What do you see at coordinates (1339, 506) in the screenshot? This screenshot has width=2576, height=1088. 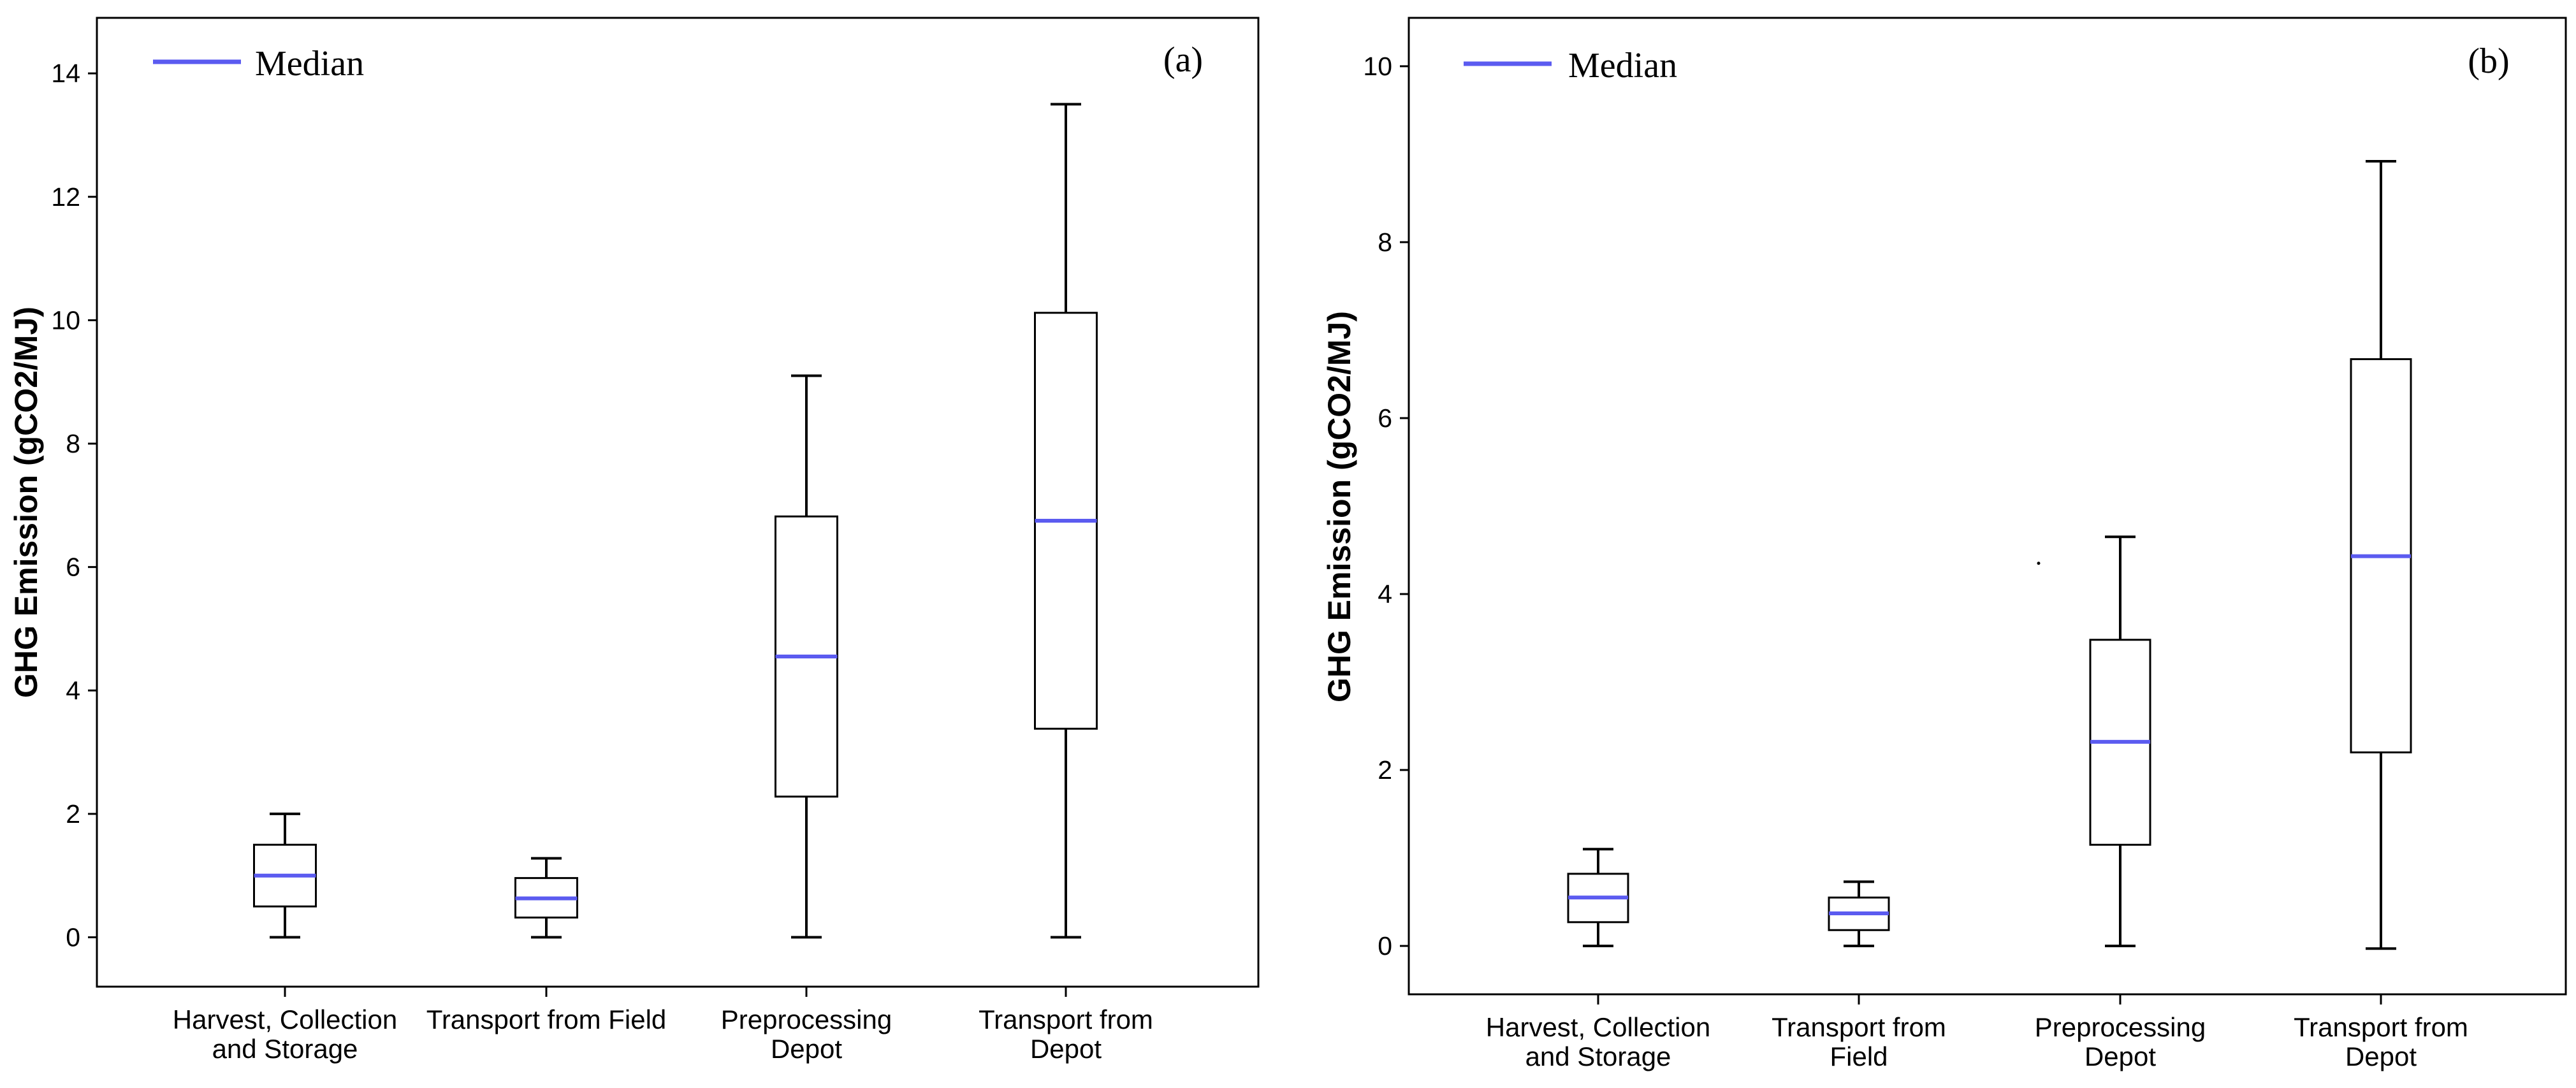 I see `panel-b-y-axis-title: GHG Emission (gCO2/MJ)` at bounding box center [1339, 506].